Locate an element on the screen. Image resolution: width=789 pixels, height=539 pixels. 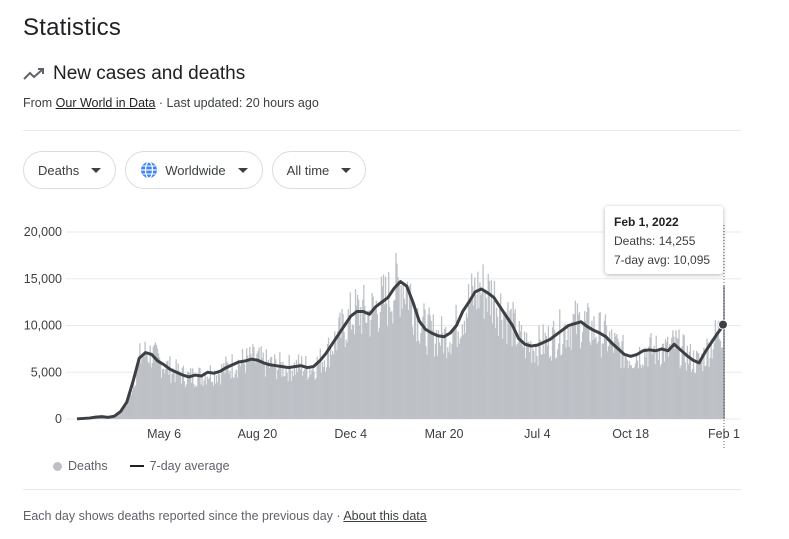
x-tick-label: Oct 18 is located at coordinates (630, 434).